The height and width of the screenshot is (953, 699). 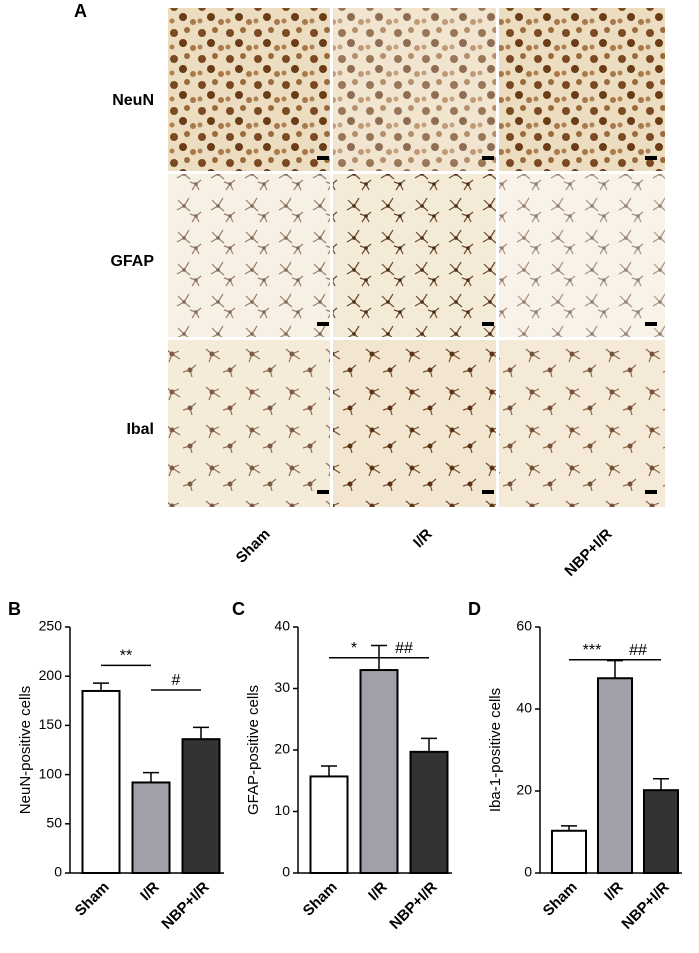 What do you see at coordinates (282, 810) in the screenshot?
I see `y-tick-label: 10` at bounding box center [282, 810].